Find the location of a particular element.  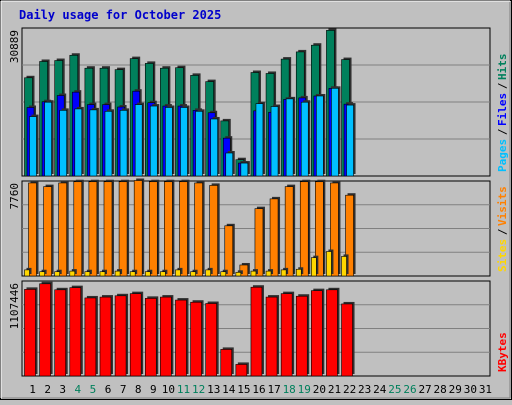

y-max-label: 30889 is located at coordinates (14, 46).